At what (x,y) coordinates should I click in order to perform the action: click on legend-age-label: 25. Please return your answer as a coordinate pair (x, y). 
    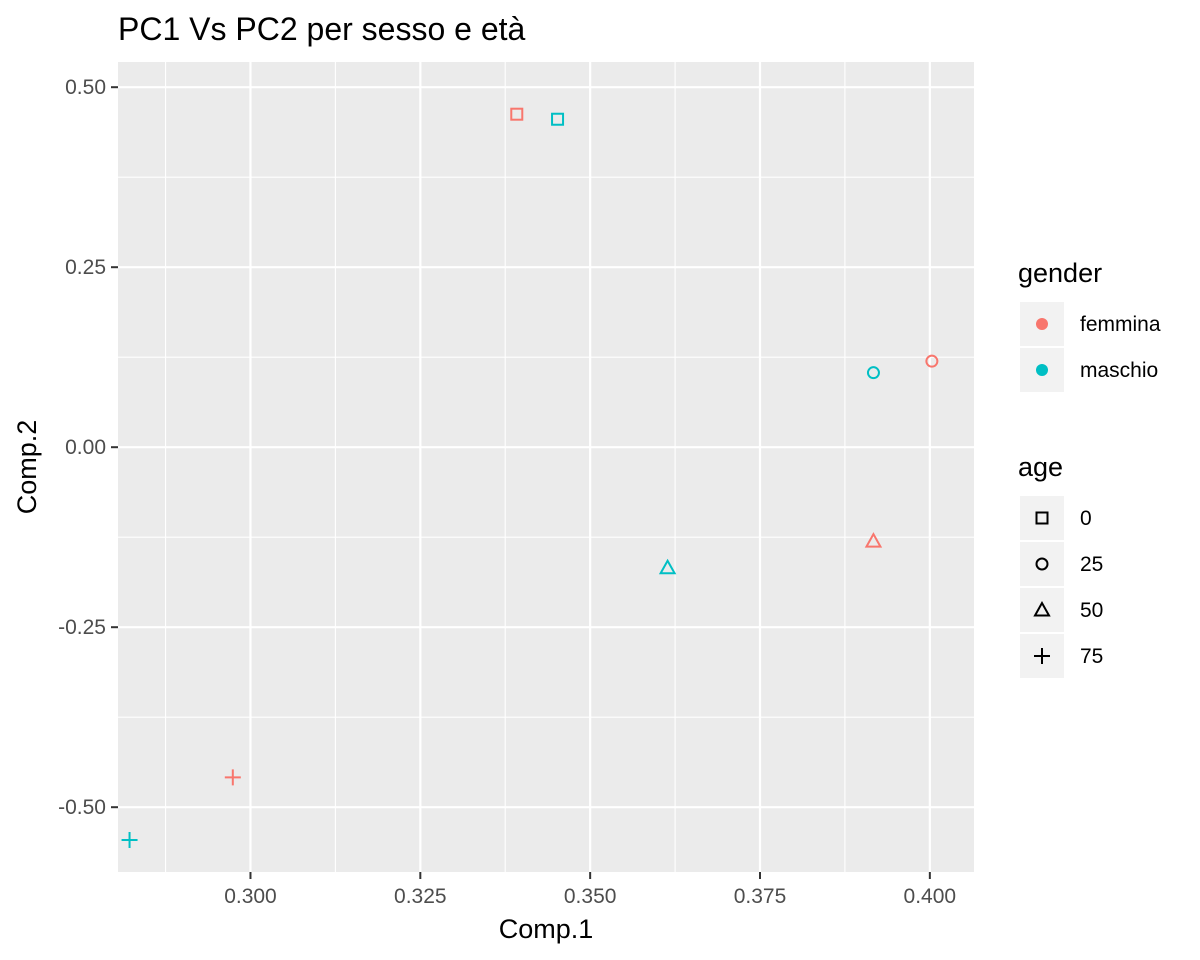
    Looking at the image, I should click on (1091, 564).